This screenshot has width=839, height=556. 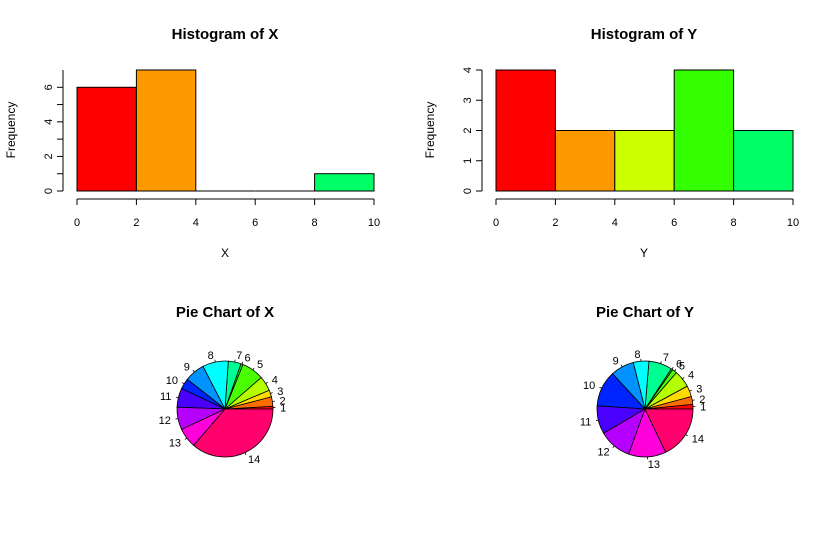 I want to click on hist-y-x-tick-label: 10, so click(x=793, y=223).